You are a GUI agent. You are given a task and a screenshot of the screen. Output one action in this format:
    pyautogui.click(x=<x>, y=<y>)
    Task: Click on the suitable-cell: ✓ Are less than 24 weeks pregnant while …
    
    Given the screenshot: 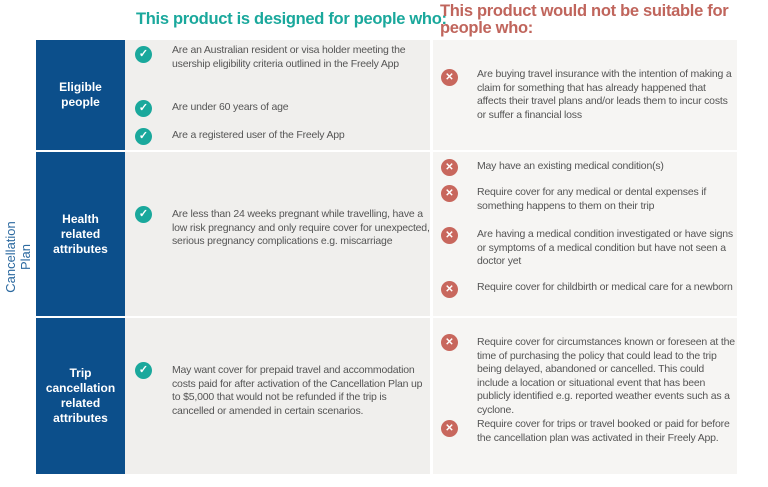 What is the action you would take?
    pyautogui.click(x=277, y=234)
    